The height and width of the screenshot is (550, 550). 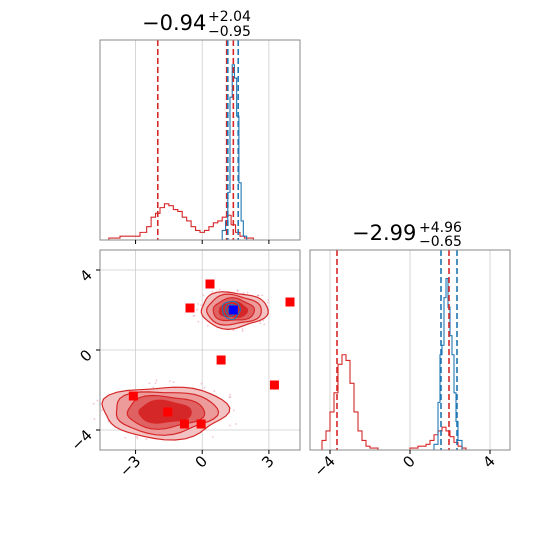 What do you see at coordinates (324, 466) in the screenshot?
I see `x-tick-label-0: −4` at bounding box center [324, 466].